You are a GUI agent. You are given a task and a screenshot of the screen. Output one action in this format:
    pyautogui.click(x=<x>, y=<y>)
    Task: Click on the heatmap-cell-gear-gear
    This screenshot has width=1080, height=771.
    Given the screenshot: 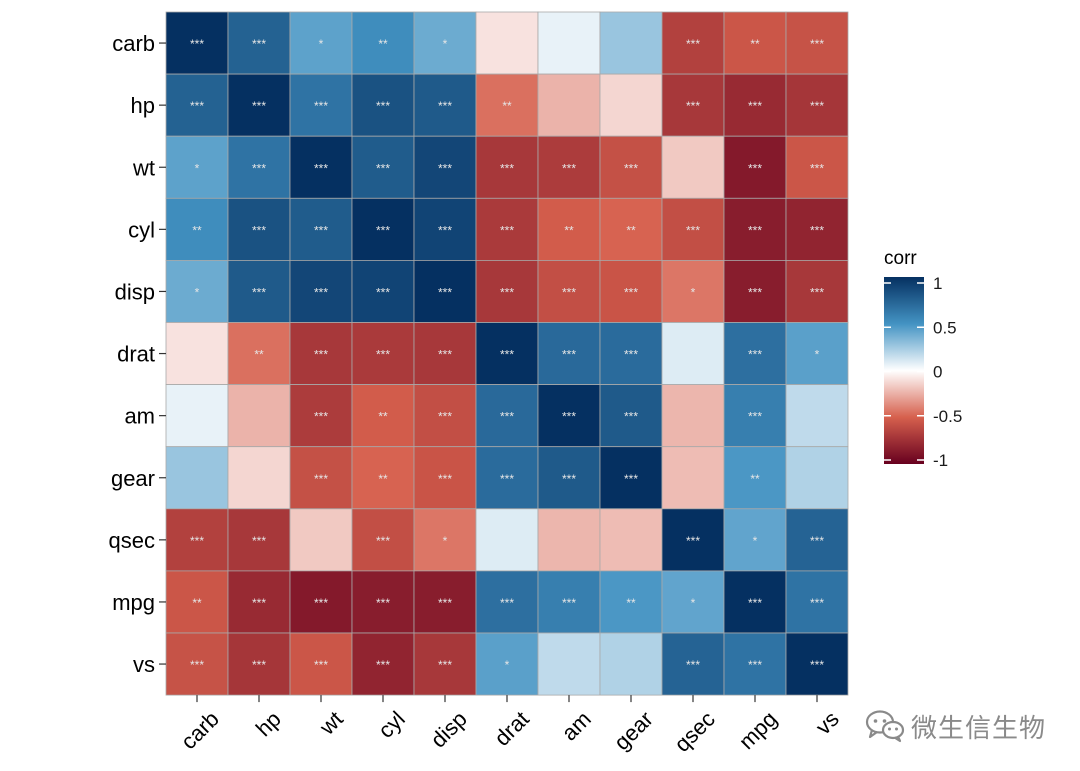 What is the action you would take?
    pyautogui.click(x=631, y=478)
    